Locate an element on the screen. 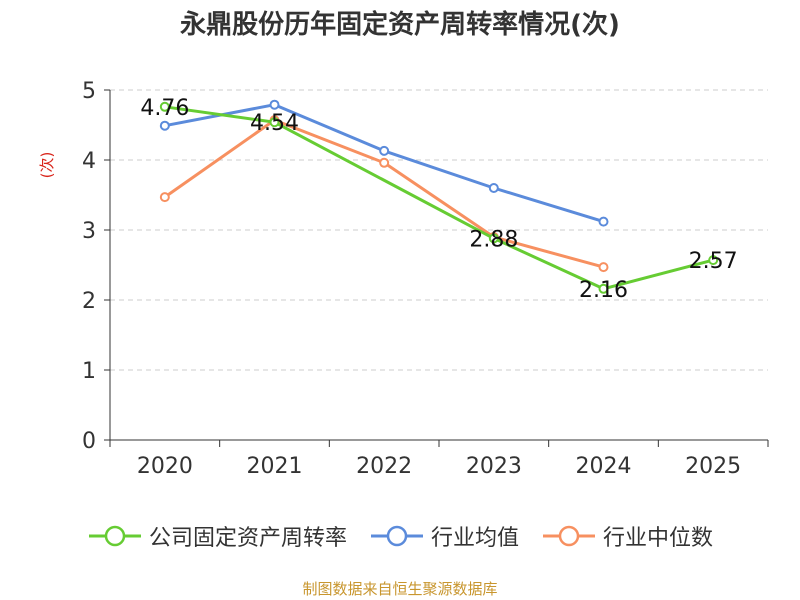 The height and width of the screenshot is (600, 800). legend-item-0: 公司固定资产周转率 is located at coordinates (217, 536).